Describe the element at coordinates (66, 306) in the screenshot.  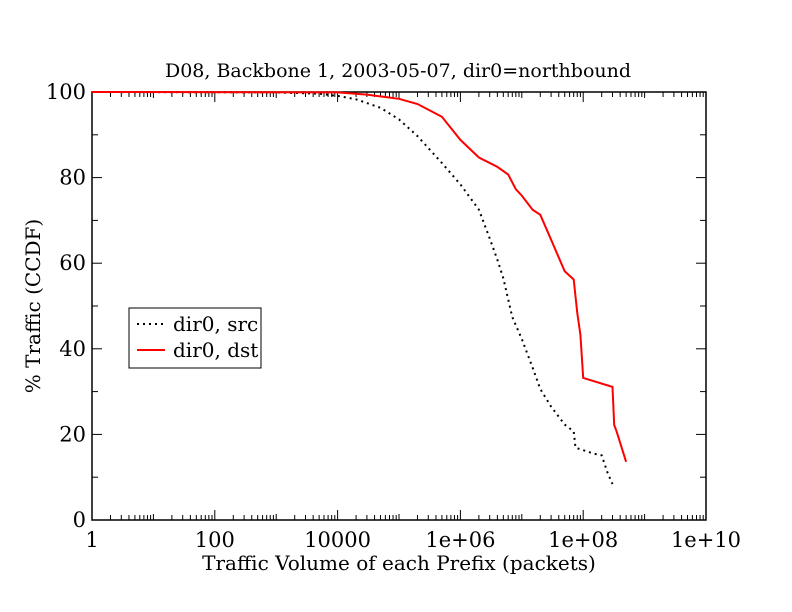
I see `y-tick-labels: 0 20 40 60 80 100` at that location.